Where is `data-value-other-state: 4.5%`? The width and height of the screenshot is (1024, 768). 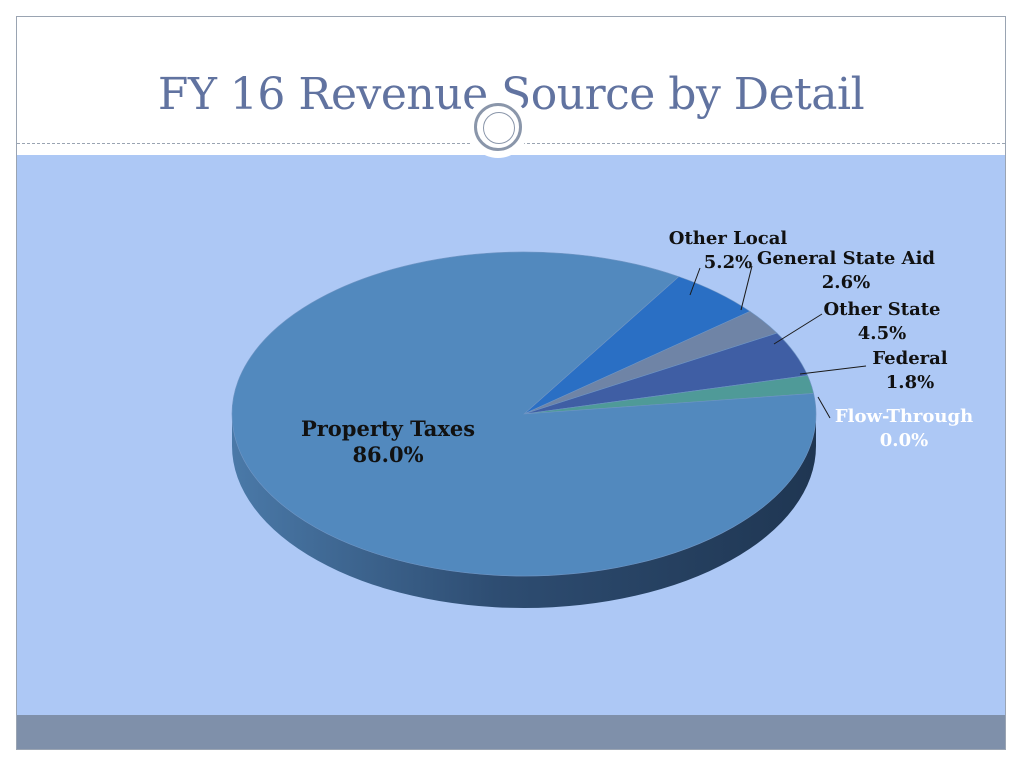
data-value-other-state: 4.5% is located at coordinates (882, 333).